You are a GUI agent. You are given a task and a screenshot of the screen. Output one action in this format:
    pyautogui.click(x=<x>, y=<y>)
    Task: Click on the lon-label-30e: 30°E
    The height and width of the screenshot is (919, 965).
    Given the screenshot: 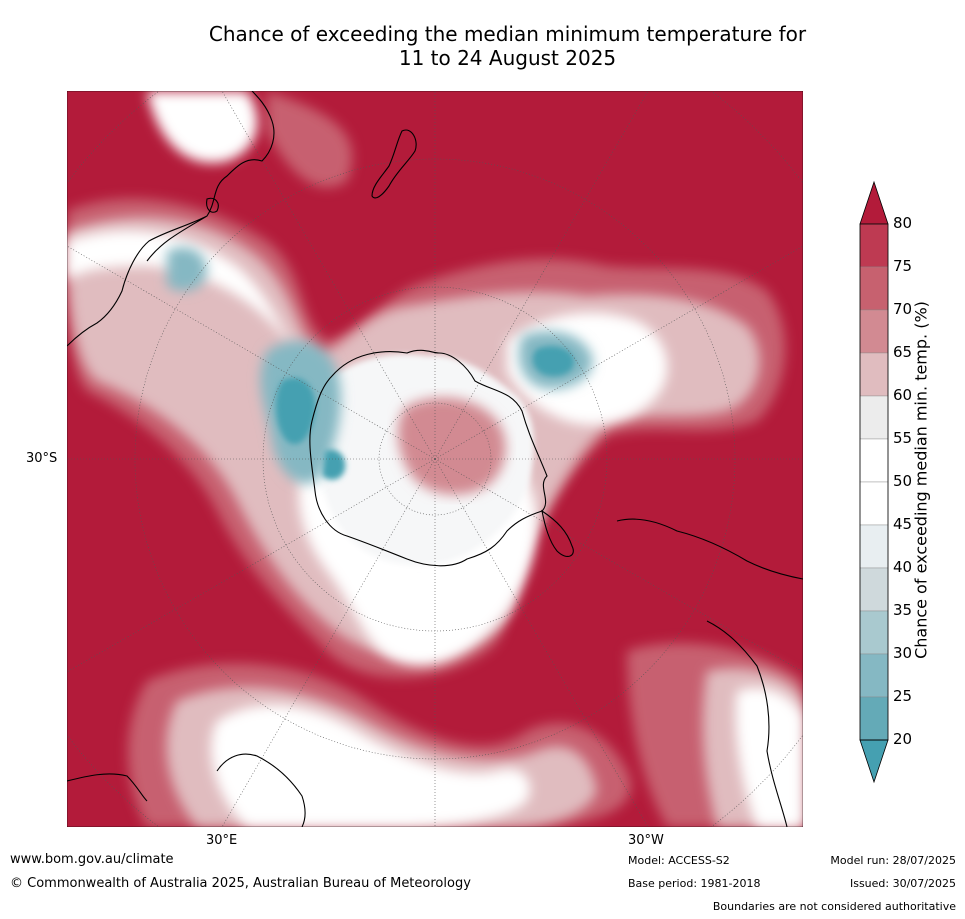 What is the action you would take?
    pyautogui.click(x=222, y=840)
    